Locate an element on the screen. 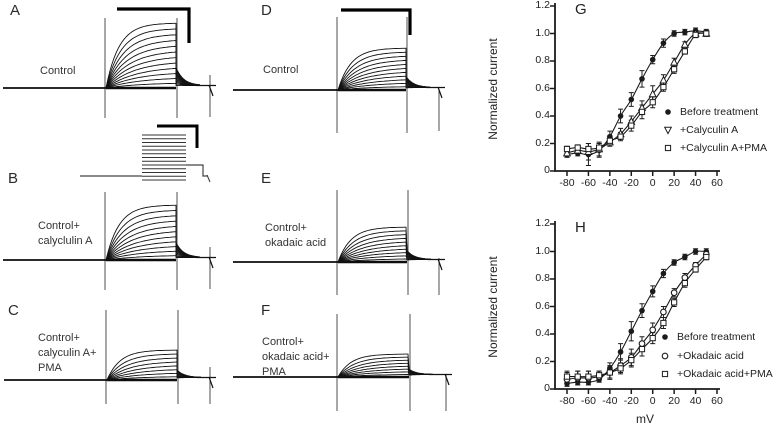 The image size is (784, 426). h-y-tick-1.0: 1.0 is located at coordinates (542, 250).